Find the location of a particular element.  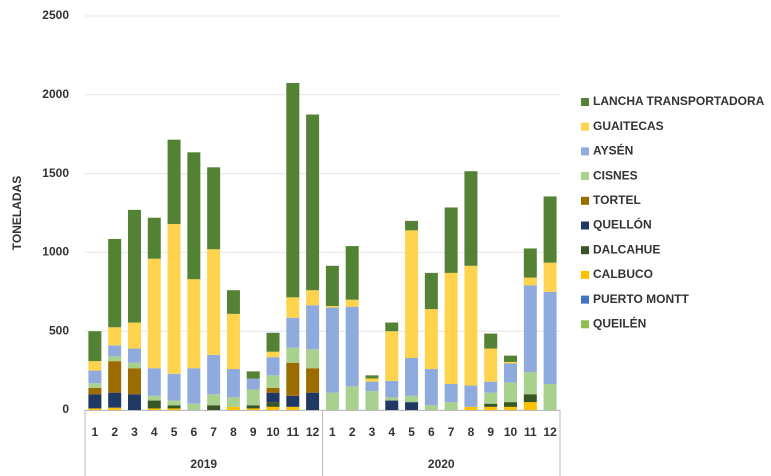

legend-label: PUERTO MONTT is located at coordinates (641, 299).